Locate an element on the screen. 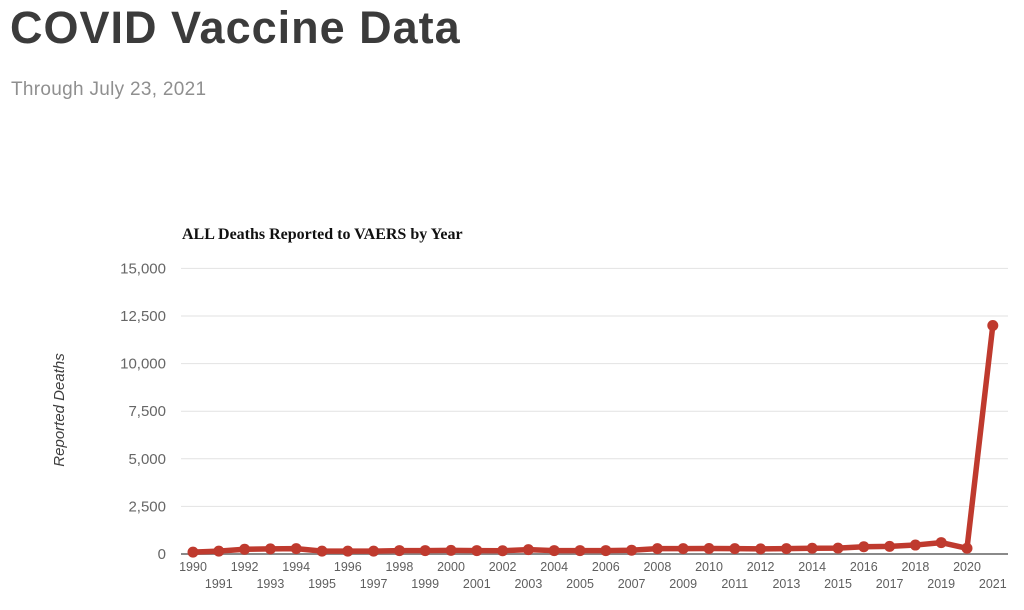  y-axis-tick-labels: 0 2,500 5,000 7,500 10,000 12,500 15,000 is located at coordinates (143, 411).